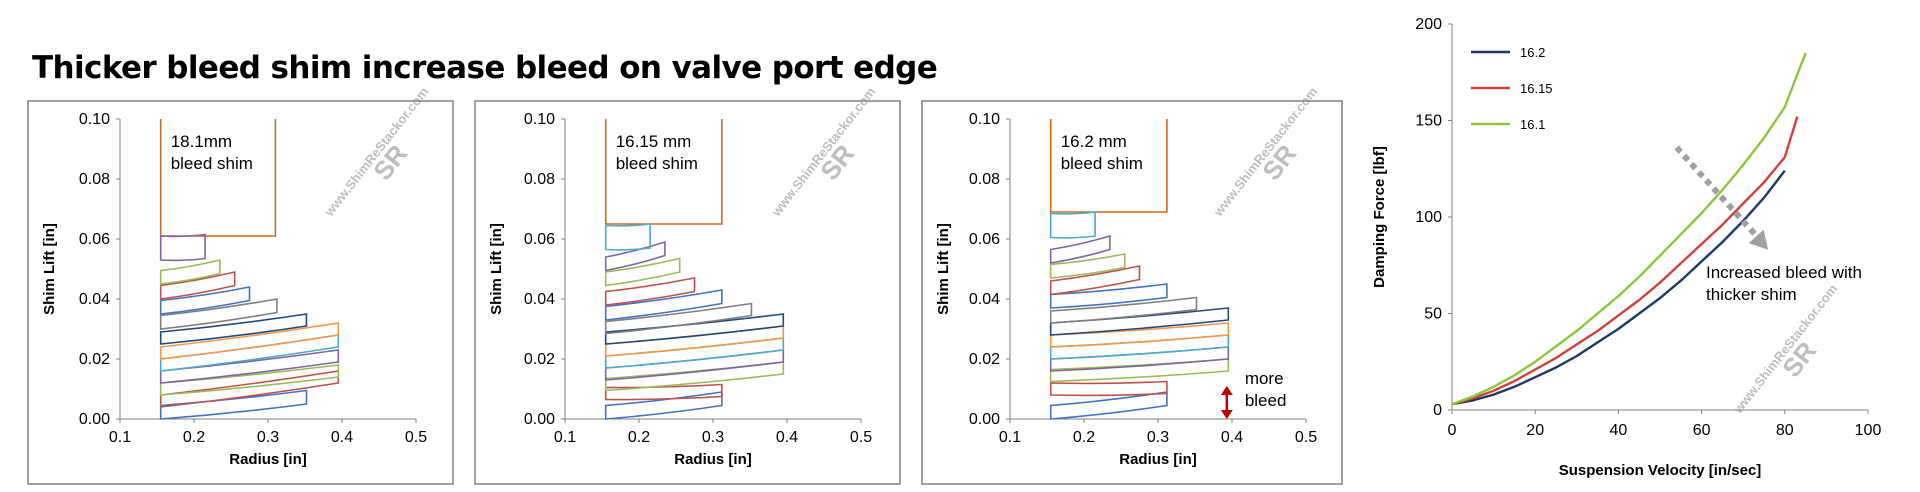  Describe the element at coordinates (1532, 52) in the screenshot. I see `legend-label: 16.2` at that location.